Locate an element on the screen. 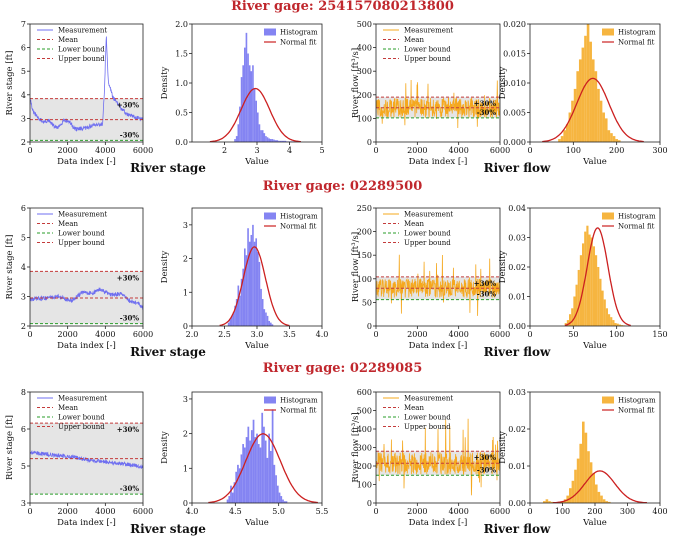 Image resolution: width=685 pixels, height=537 pixels. legend-label: Normal fit is located at coordinates (636, 43).